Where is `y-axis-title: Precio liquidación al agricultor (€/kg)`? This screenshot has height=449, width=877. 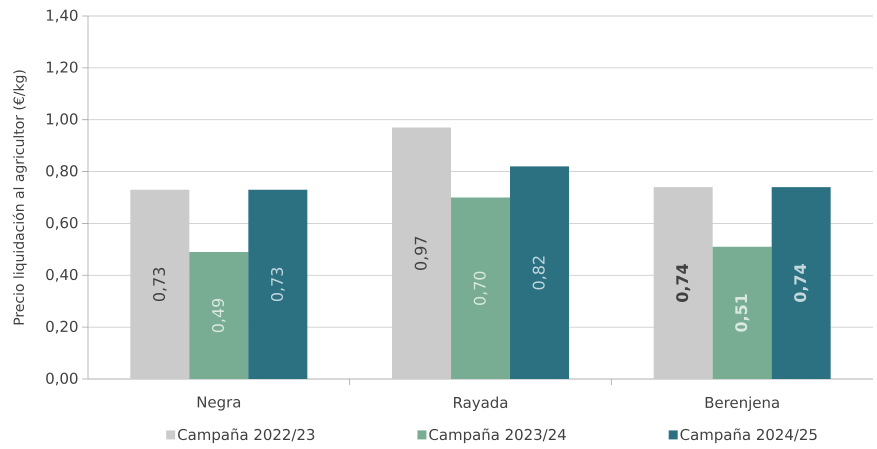 y-axis-title: Precio liquidación al agricultor (€/kg) is located at coordinates (19, 197).